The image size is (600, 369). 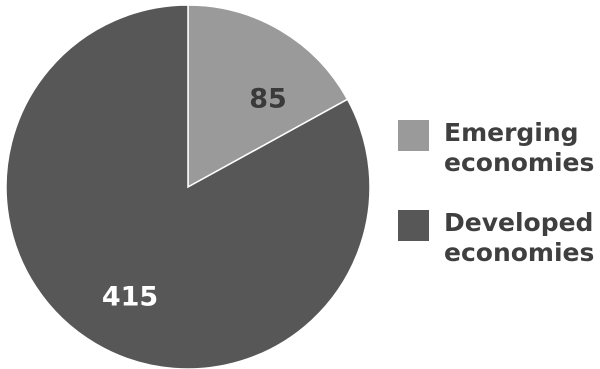 I want to click on slice-value-label-developed: 415, so click(x=130, y=297).